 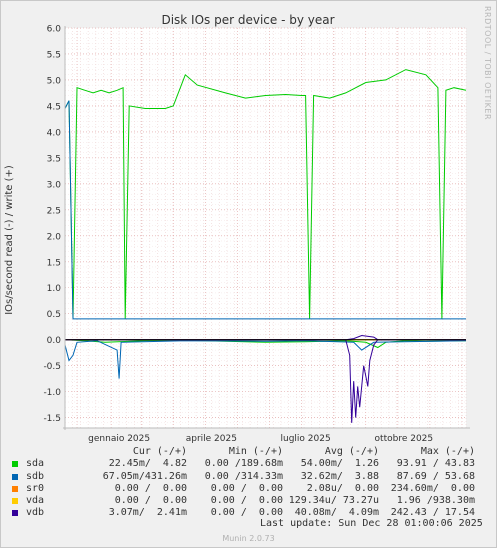 I want to click on legend-series-name: vda, so click(x=35, y=501).